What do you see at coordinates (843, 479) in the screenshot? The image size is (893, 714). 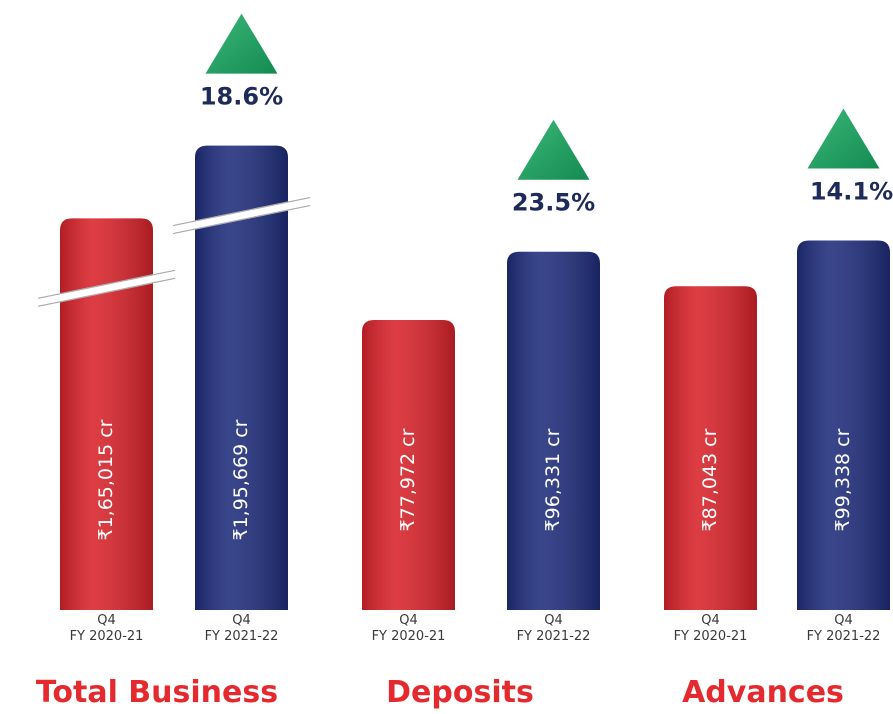 I see `value-label: ₹99,338 cr` at bounding box center [843, 479].